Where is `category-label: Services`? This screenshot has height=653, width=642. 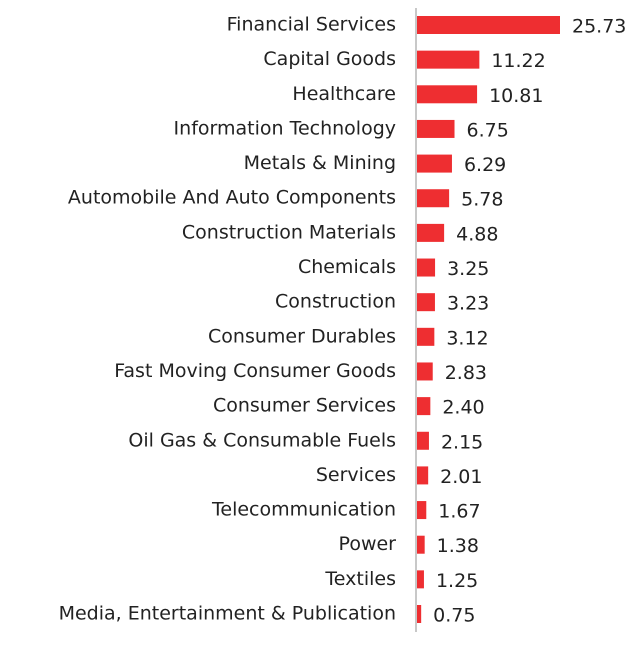
category-label: Services is located at coordinates (356, 475).